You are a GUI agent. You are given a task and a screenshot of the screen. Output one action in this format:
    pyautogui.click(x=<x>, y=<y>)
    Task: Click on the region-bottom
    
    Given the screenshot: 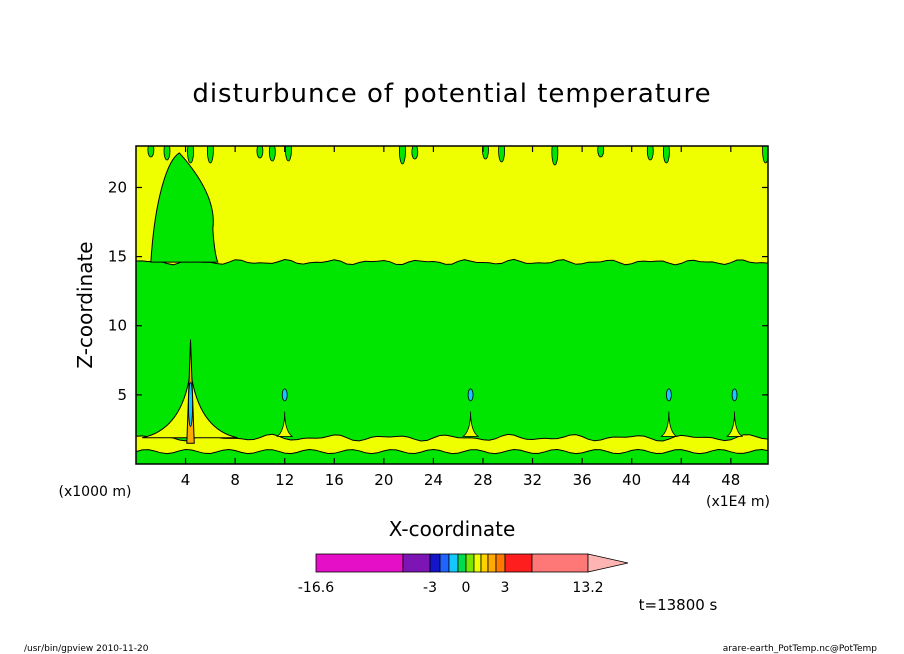 What is the action you would take?
    pyautogui.click(x=452, y=456)
    